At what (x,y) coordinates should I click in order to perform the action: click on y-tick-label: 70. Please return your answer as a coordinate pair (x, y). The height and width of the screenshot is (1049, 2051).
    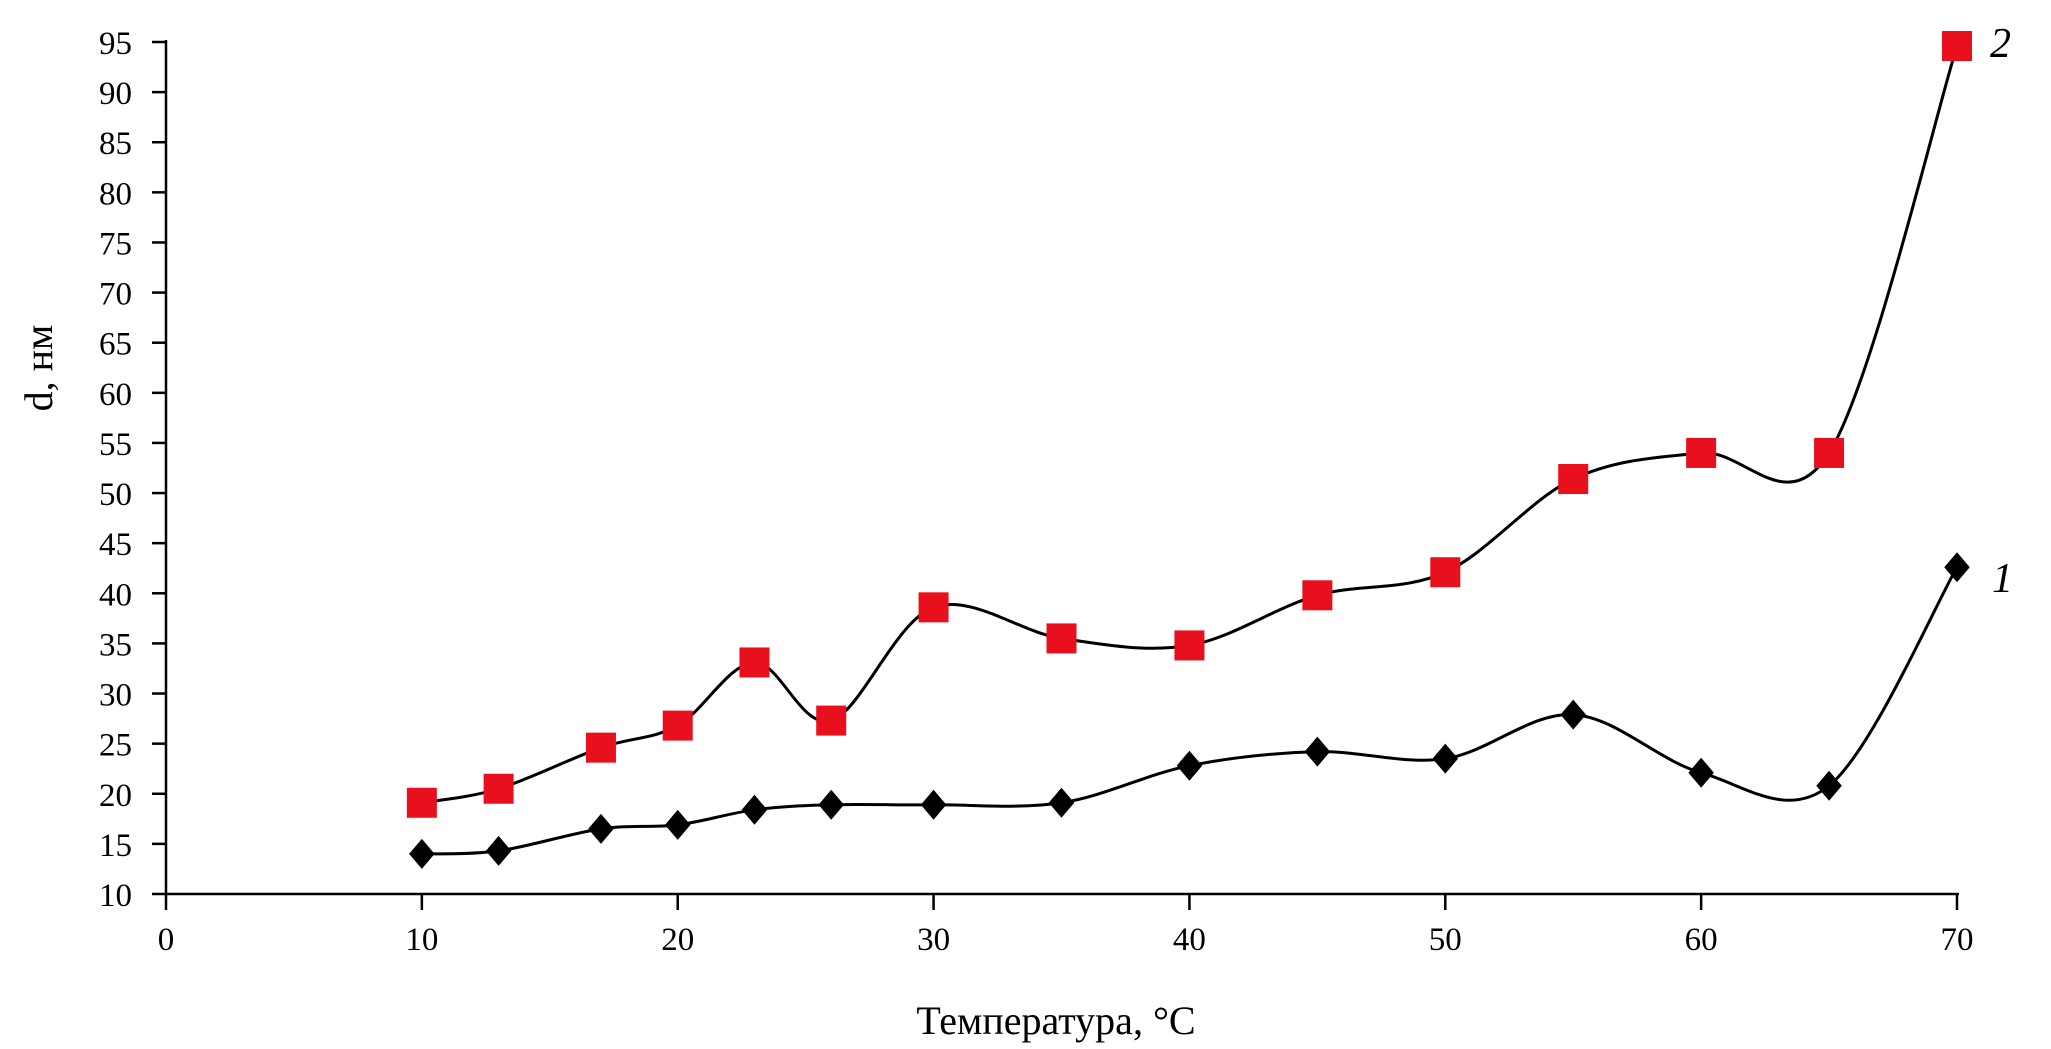
    Looking at the image, I should click on (115, 295).